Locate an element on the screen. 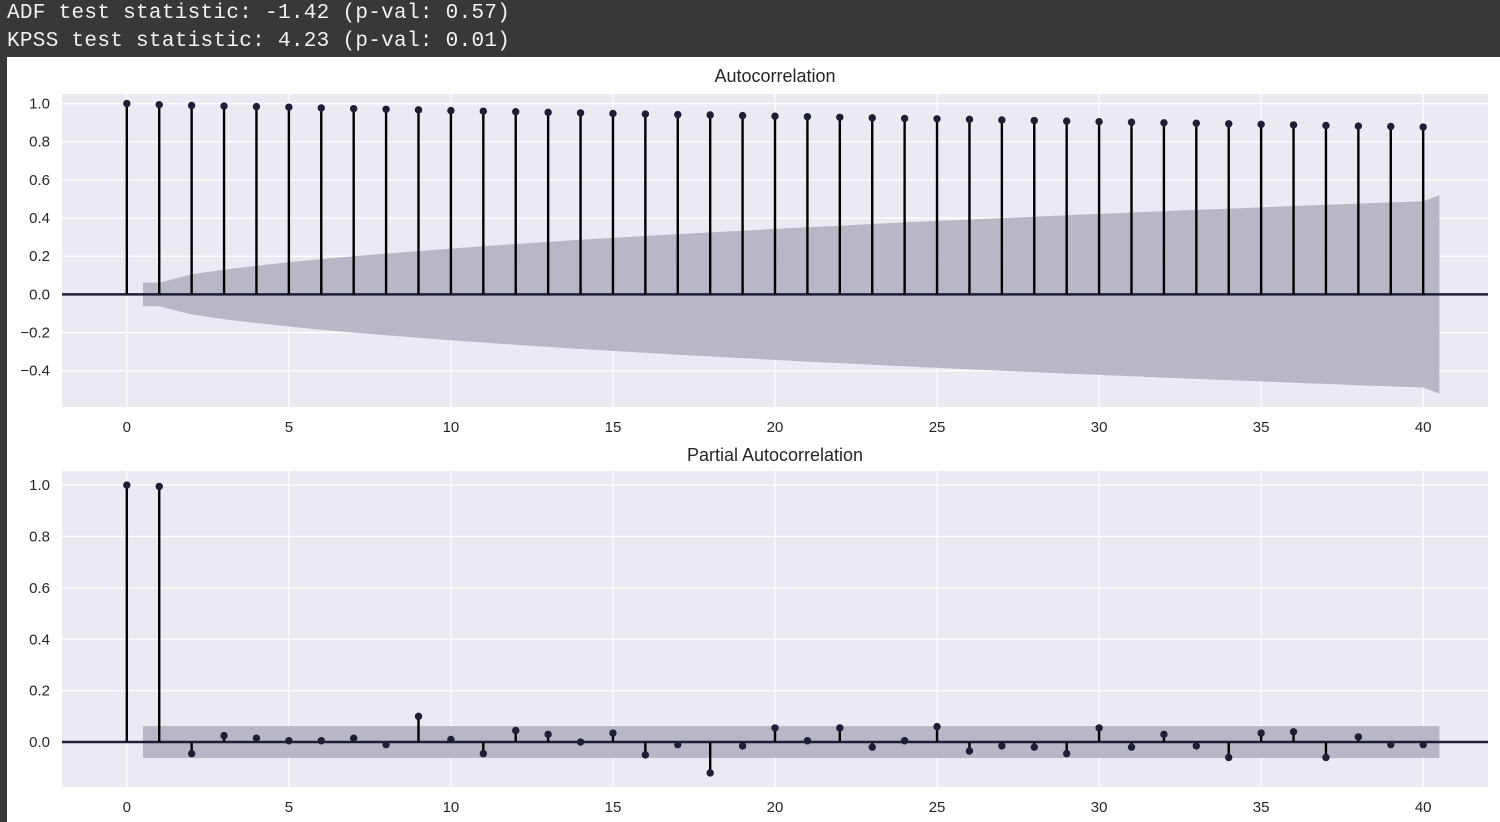 The width and height of the screenshot is (1500, 822). pacf-y-tick-label: 0.2 is located at coordinates (39, 691).